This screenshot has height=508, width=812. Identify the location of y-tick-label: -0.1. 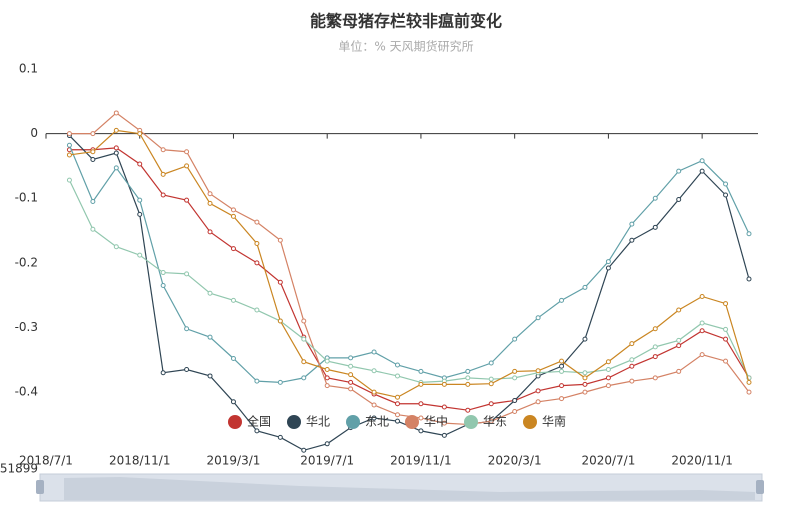
(26, 198).